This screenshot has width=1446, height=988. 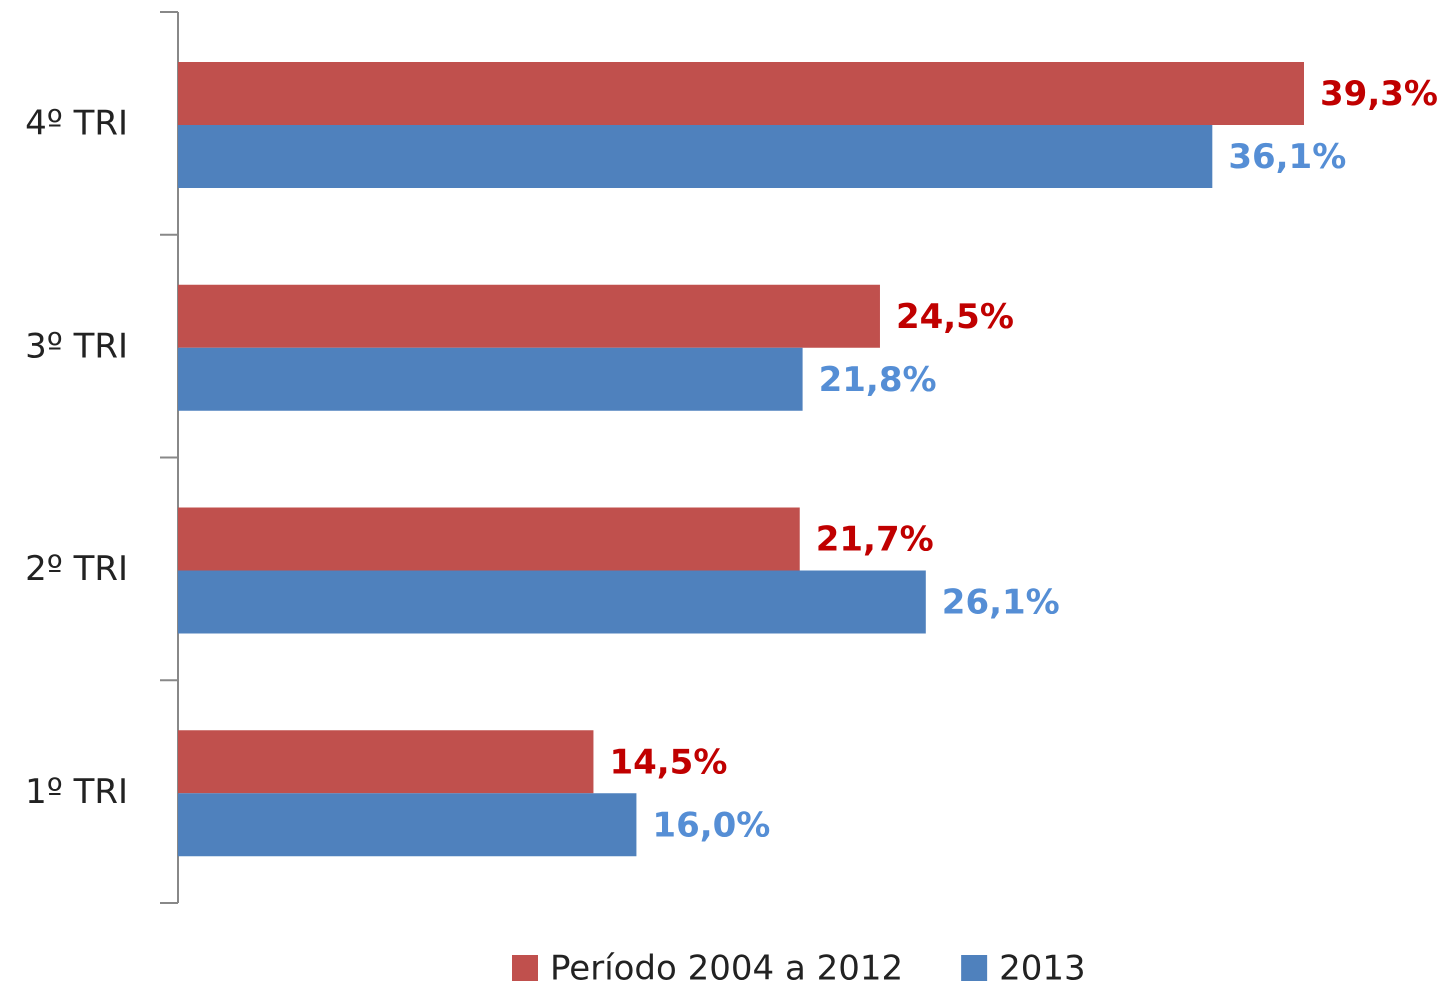 What do you see at coordinates (955, 317) in the screenshot?
I see `value-label: 24,5%` at bounding box center [955, 317].